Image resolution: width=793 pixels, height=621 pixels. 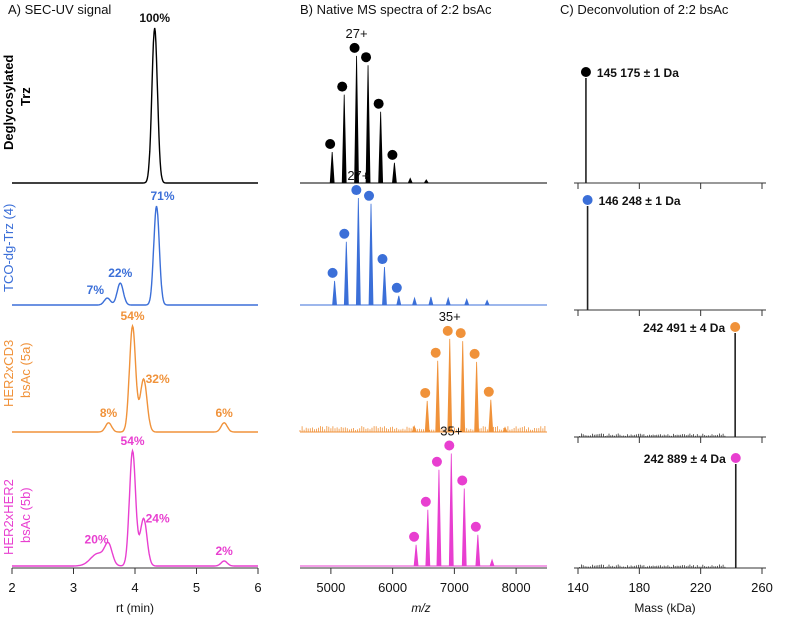 What do you see at coordinates (644, 9) in the screenshot?
I see `panel-c-title: C) Deconvolution of 2:2 bsAc` at bounding box center [644, 9].